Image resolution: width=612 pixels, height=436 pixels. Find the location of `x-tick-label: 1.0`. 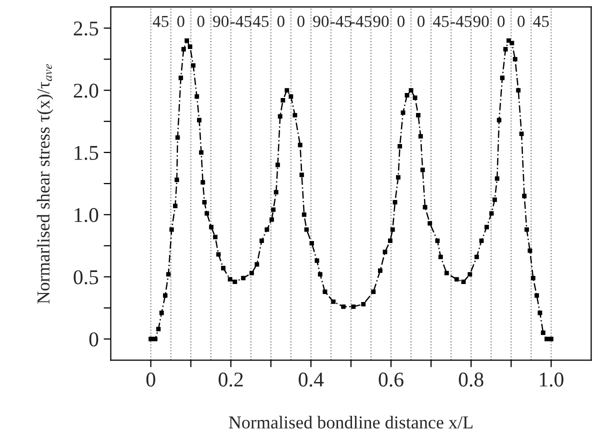

x-tick-label: 1.0 is located at coordinates (552, 379).